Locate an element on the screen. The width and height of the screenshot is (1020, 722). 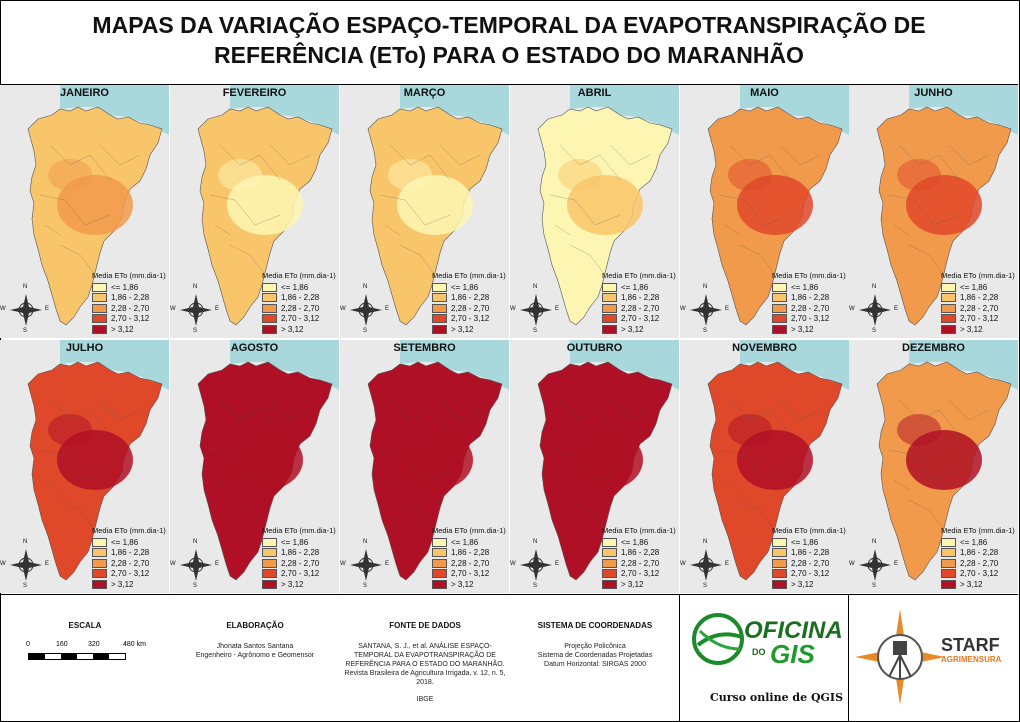
month-label: MAIO is located at coordinates (764, 93).